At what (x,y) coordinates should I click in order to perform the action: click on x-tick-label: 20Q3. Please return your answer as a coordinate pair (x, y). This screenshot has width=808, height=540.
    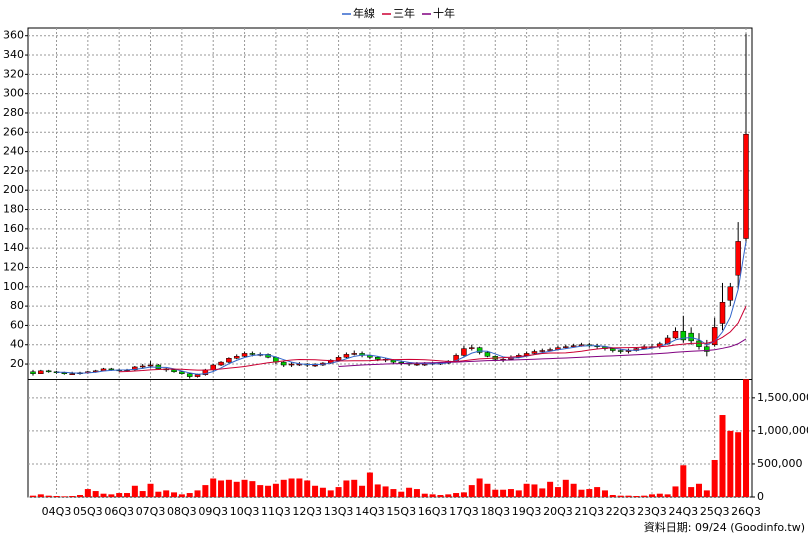
    Looking at the image, I should click on (558, 511).